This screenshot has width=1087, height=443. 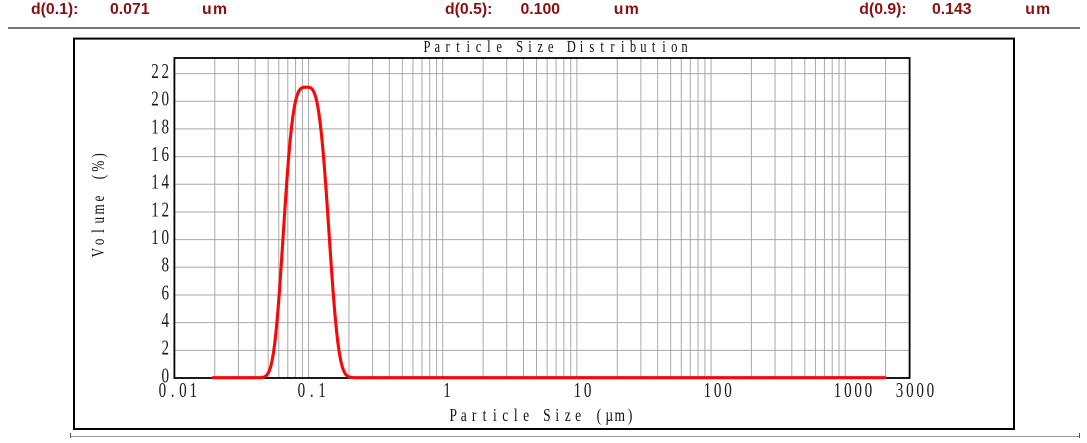 What do you see at coordinates (130, 9) in the screenshot?
I see `svg-text: 0.071` at bounding box center [130, 9].